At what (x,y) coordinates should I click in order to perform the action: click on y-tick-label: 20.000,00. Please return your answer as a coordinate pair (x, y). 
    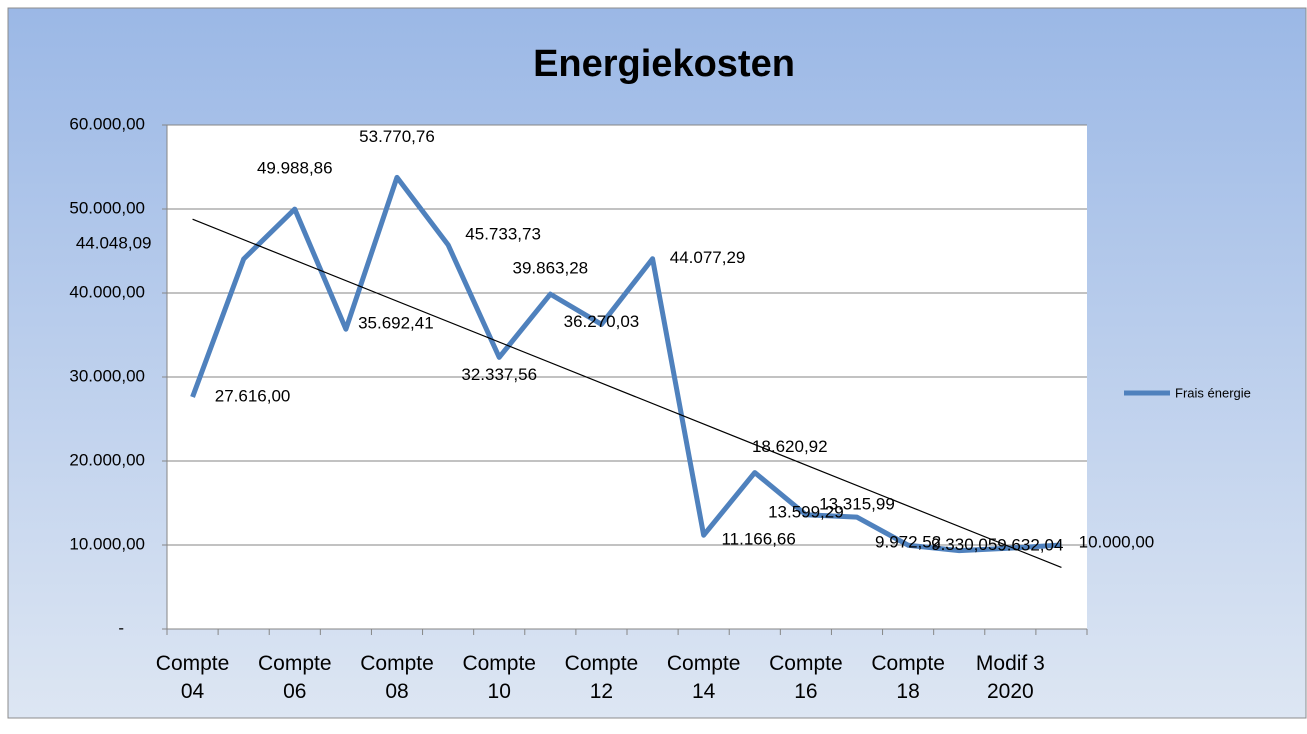
    Looking at the image, I should click on (107, 459).